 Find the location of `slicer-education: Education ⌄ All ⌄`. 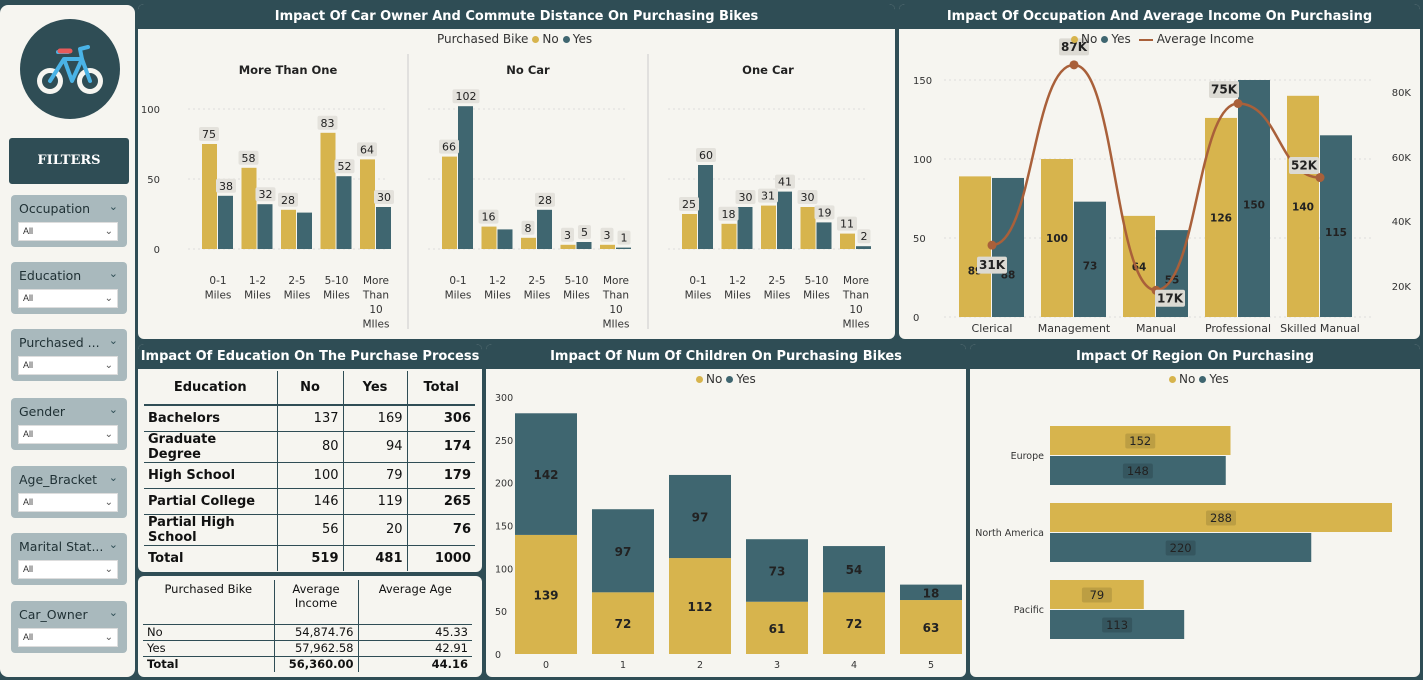

slicer-education: Education ⌄ All ⌄ is located at coordinates (69, 288).